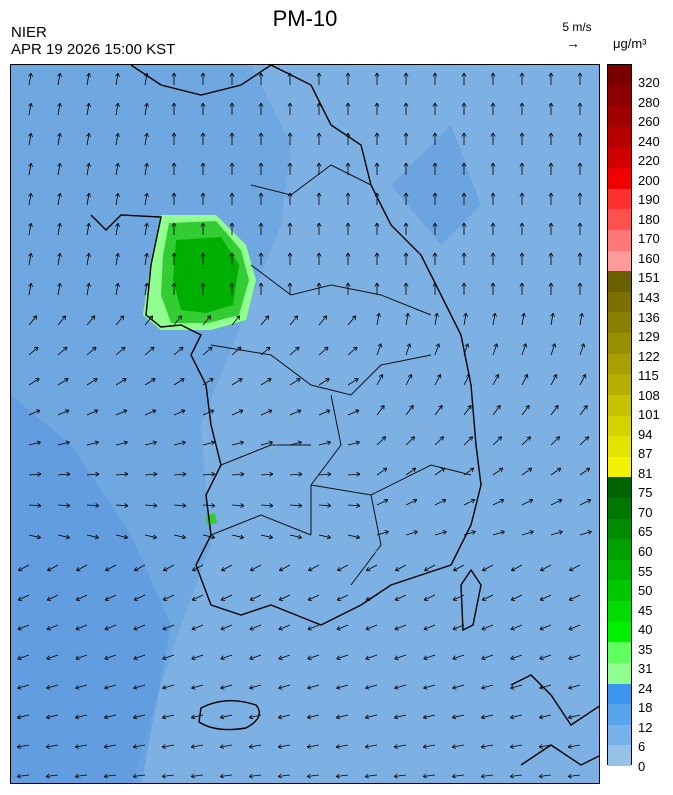 The image size is (673, 795). What do you see at coordinates (649, 180) in the screenshot?
I see `legend-label: 200` at bounding box center [649, 180].